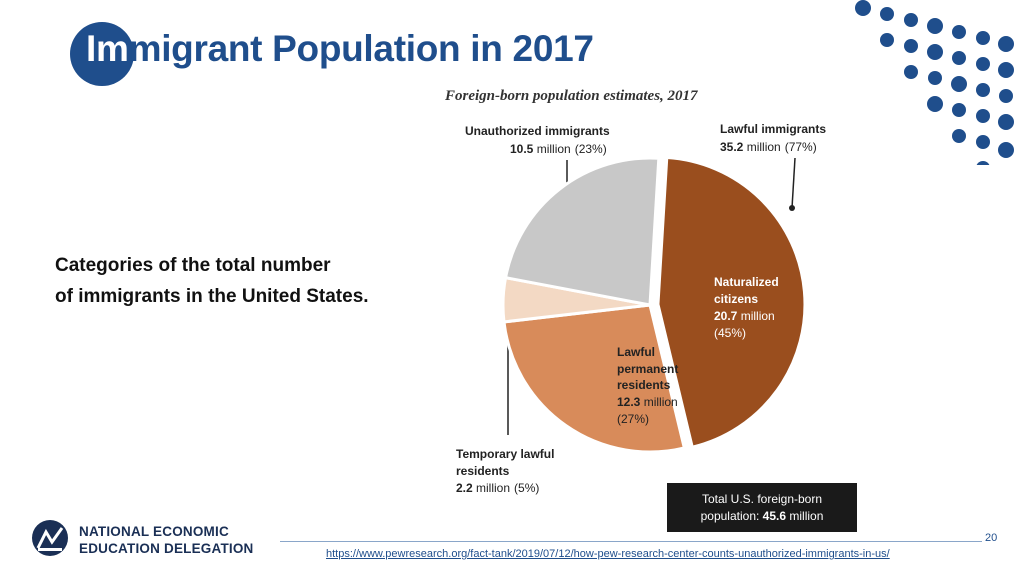 This screenshot has height=576, width=1024. What do you see at coordinates (594, 378) in the screenshot?
I see `pie-slice-permanent` at bounding box center [594, 378].